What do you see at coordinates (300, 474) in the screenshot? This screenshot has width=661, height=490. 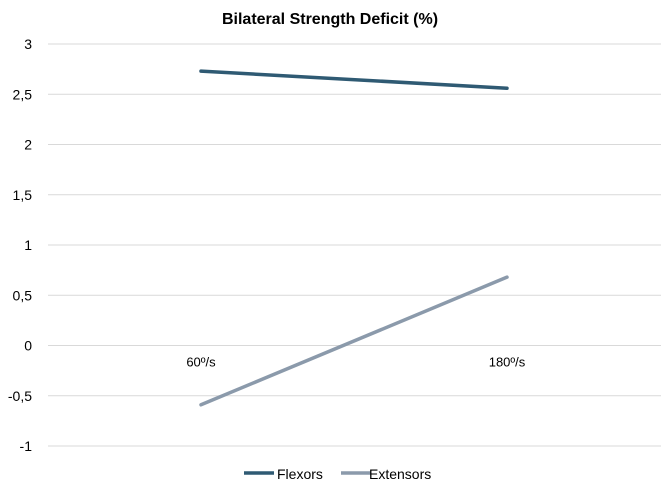 I see `legend-label: Flexors` at bounding box center [300, 474].